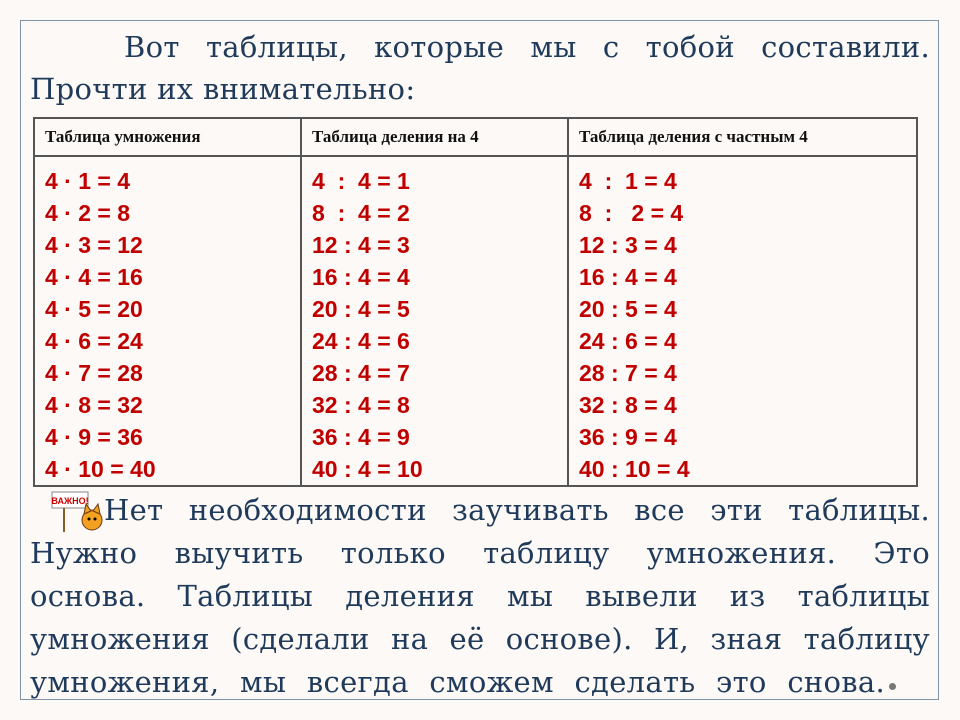  What do you see at coordinates (223, 89) in the screenshot?
I see `intro-line-2: Прочти их внимательно:` at bounding box center [223, 89].